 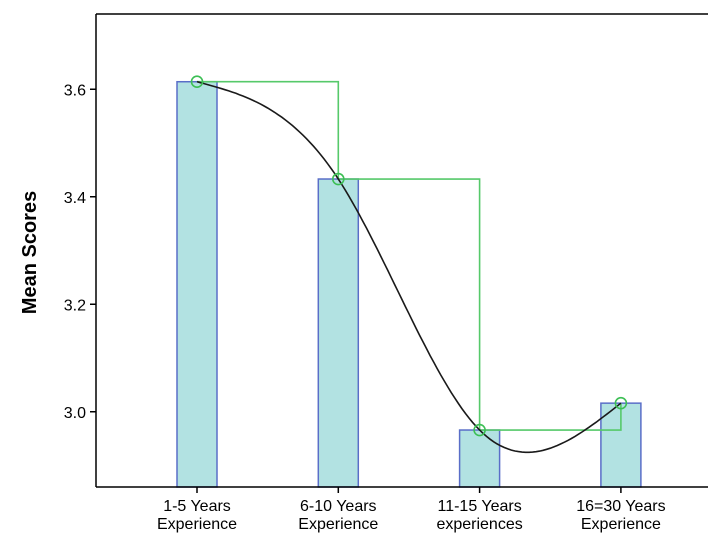 What do you see at coordinates (75, 413) in the screenshot?
I see `y-tick-label-0: 3.0` at bounding box center [75, 413].